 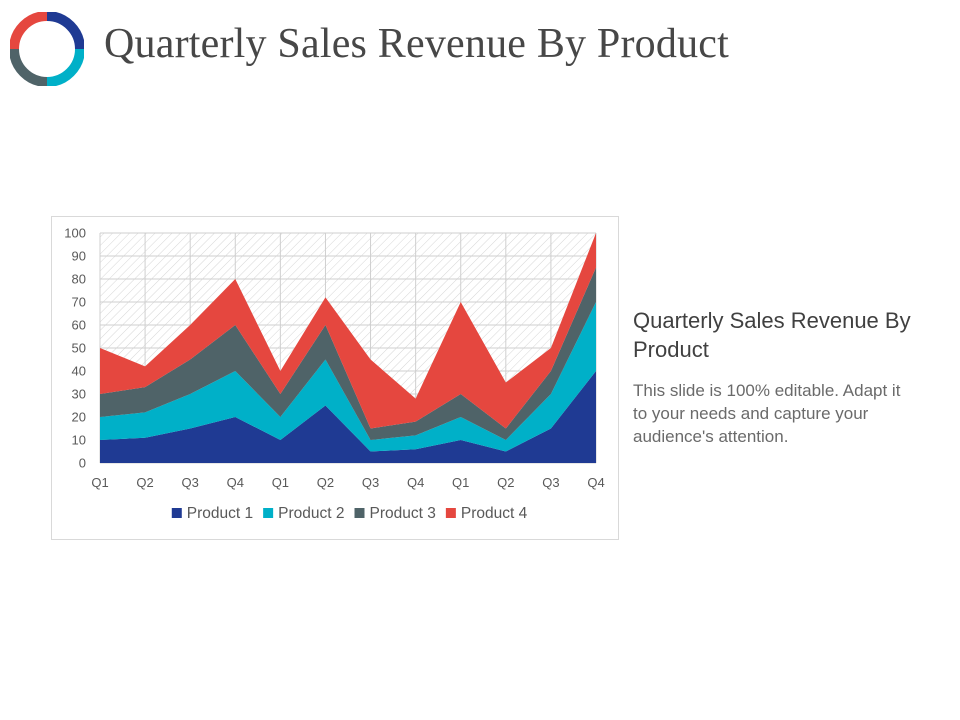 I want to click on donut-ring-icon, so click(x=47, y=49).